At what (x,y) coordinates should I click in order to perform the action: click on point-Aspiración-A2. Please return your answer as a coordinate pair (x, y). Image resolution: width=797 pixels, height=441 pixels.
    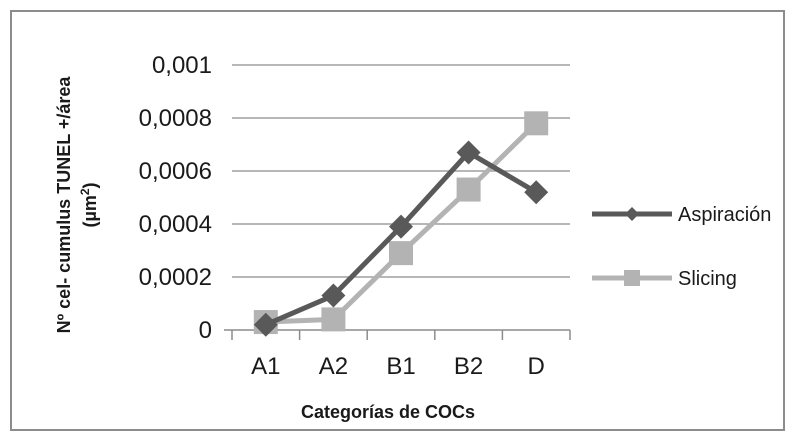
    Looking at the image, I should click on (333, 295).